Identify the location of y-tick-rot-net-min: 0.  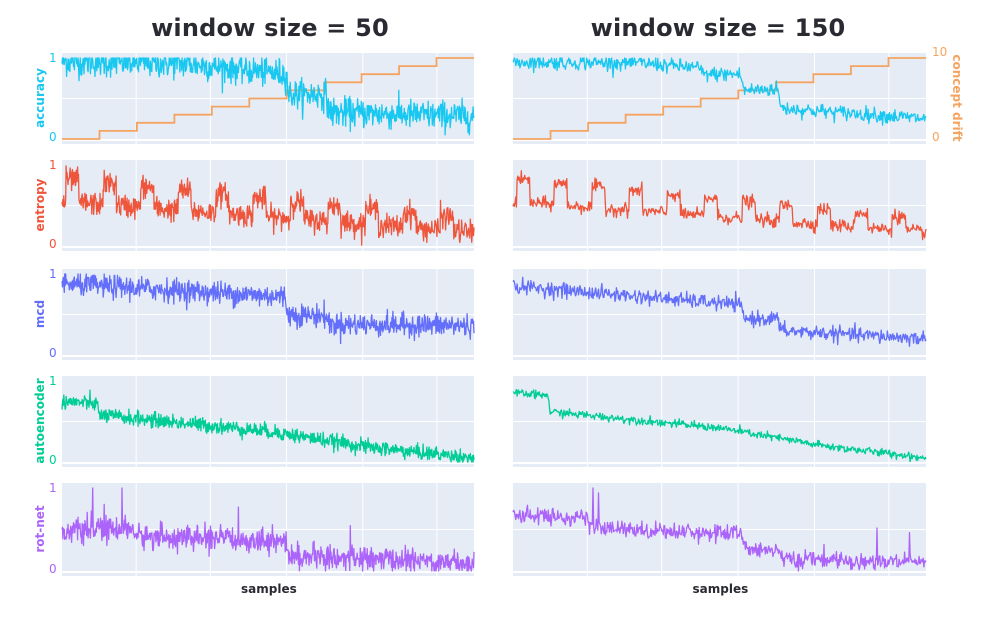
(53, 569).